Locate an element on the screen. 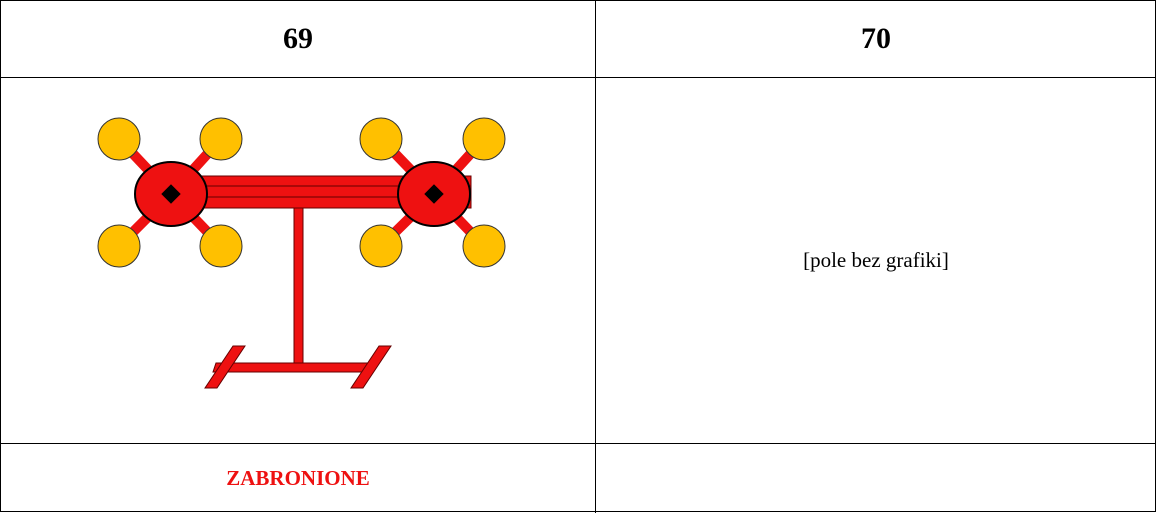  header-cell: 70 is located at coordinates (876, 38).